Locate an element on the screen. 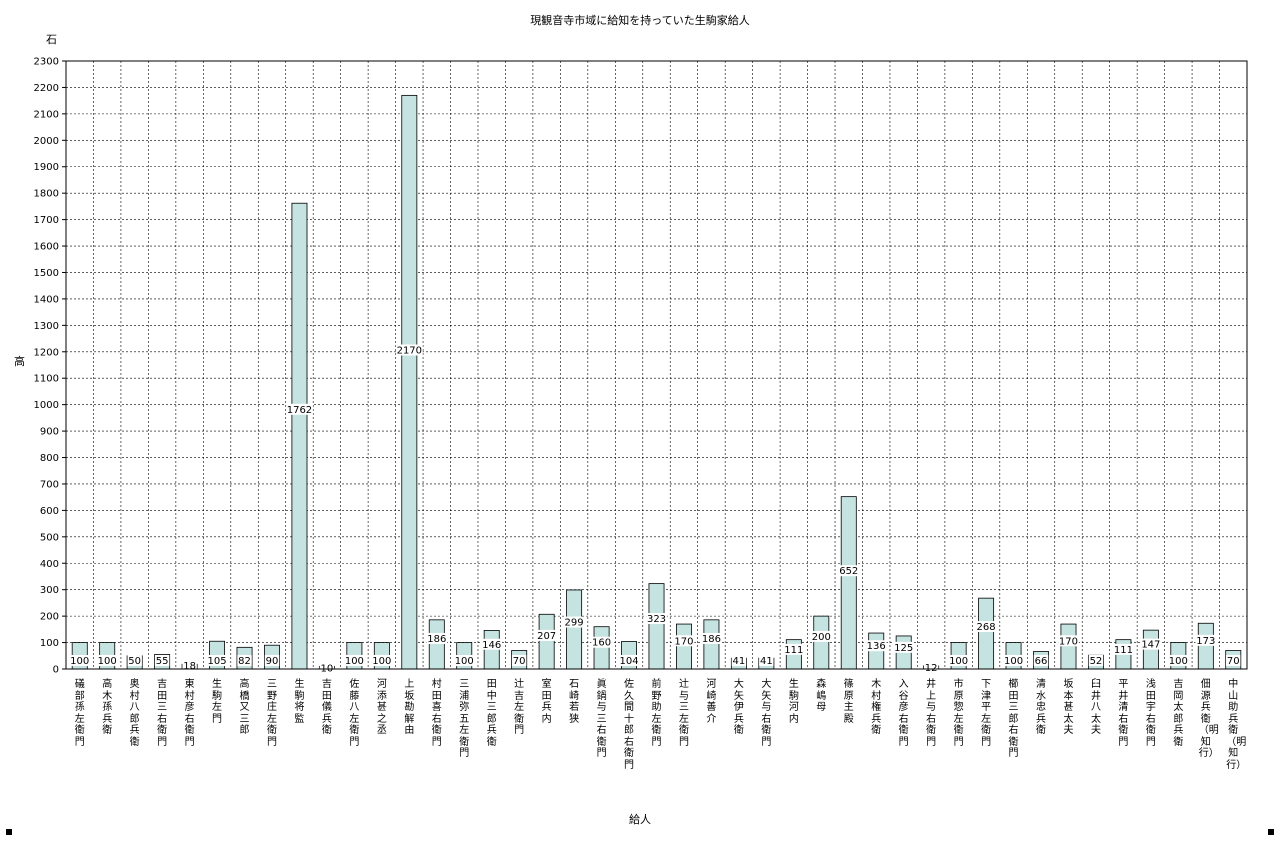  y-tick-label: 400 is located at coordinates (49, 564).